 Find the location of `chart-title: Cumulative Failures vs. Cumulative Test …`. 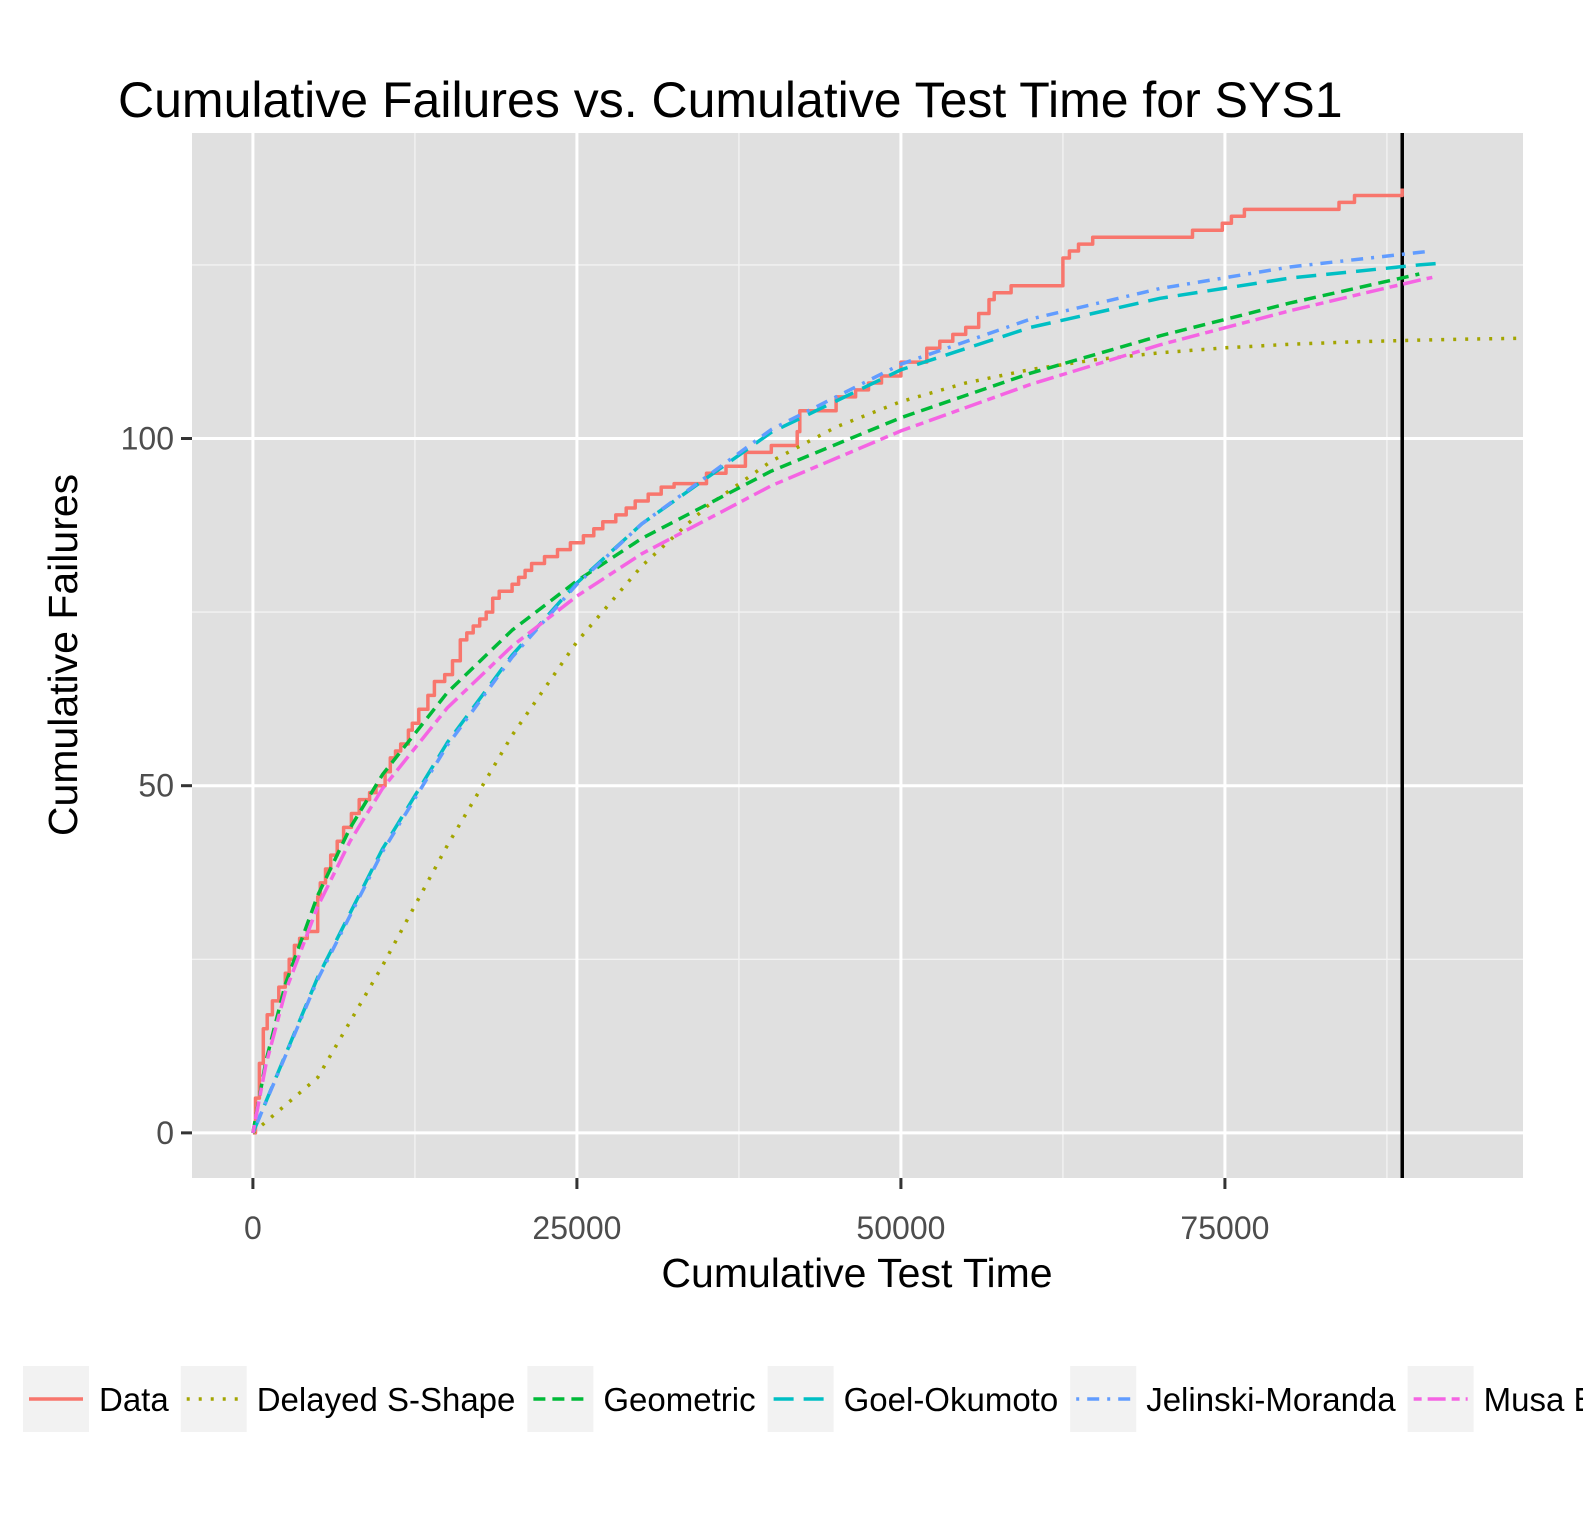

chart-title: Cumulative Failures vs. Cumulative Test … is located at coordinates (730, 100).